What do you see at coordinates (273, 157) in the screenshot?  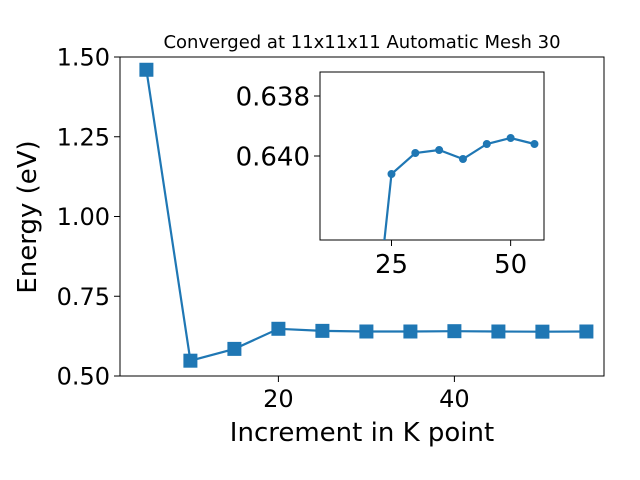 I see `y-tick-label: 0.640` at bounding box center [273, 157].